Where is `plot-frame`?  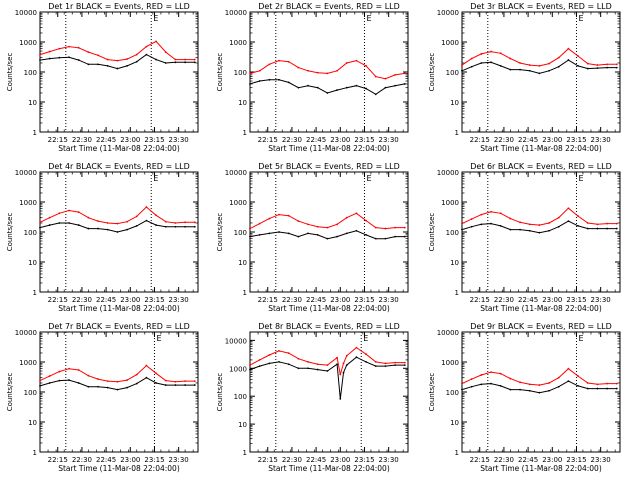
plot-frame is located at coordinates (541, 72).